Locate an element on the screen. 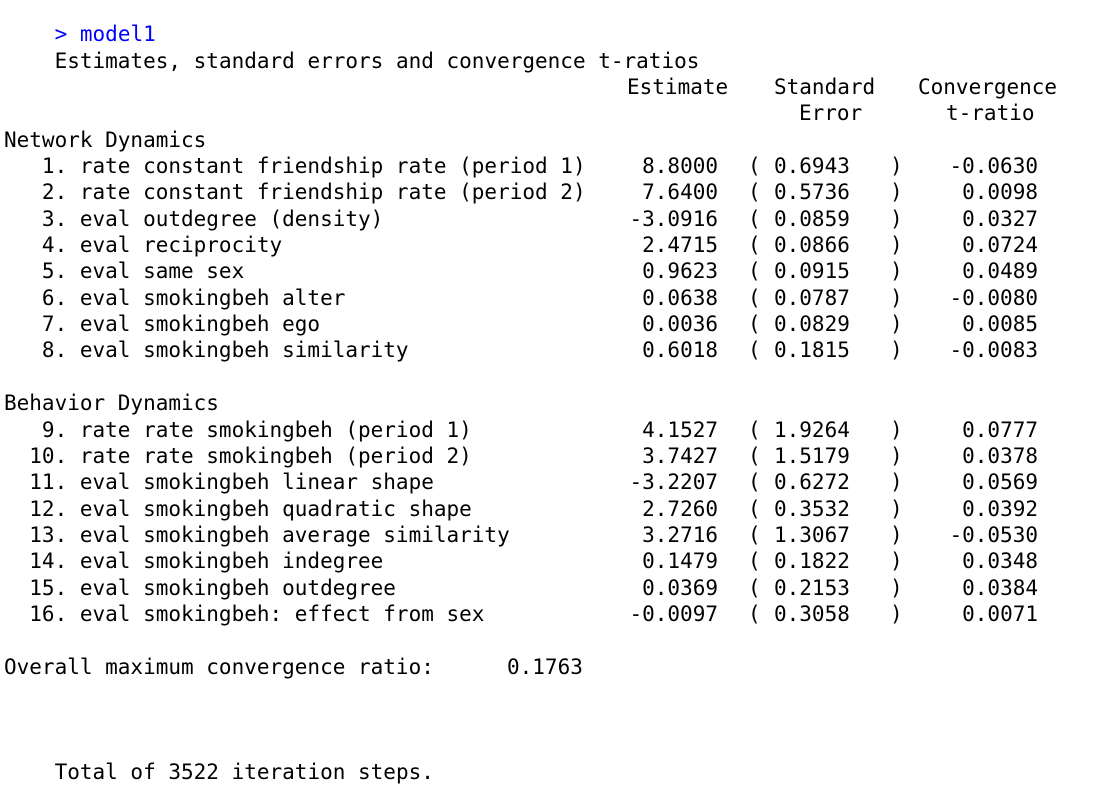 The height and width of the screenshot is (812, 1102). header-standard: Standard is located at coordinates (825, 87).